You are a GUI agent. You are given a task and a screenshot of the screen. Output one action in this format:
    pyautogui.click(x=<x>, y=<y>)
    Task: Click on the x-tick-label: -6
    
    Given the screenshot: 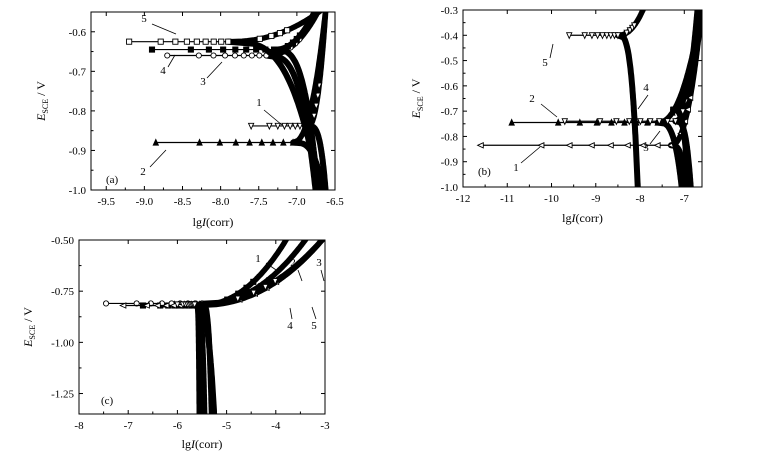 What is the action you would take?
    pyautogui.click(x=178, y=426)
    